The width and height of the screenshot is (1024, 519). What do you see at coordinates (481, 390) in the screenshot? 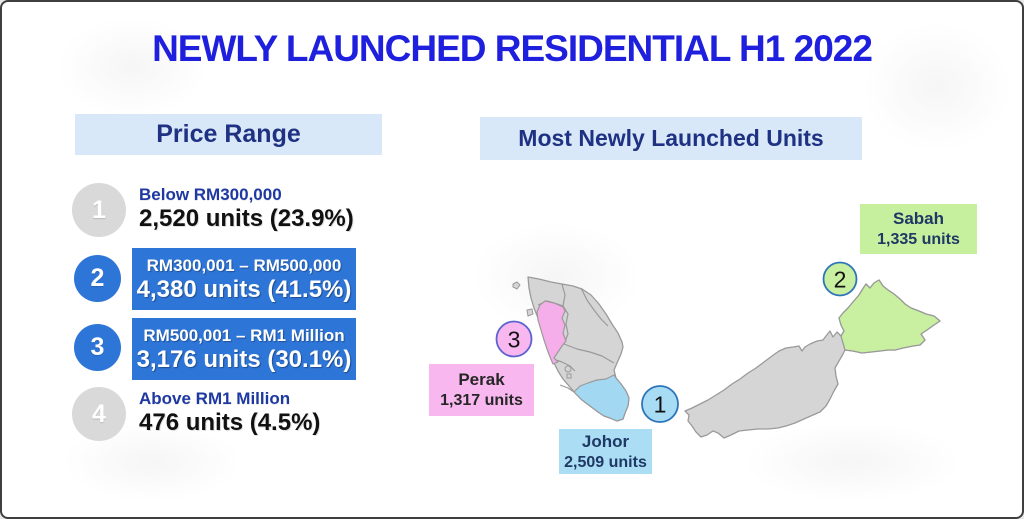
I see `perak-label: Perak 1,317 units` at bounding box center [481, 390].